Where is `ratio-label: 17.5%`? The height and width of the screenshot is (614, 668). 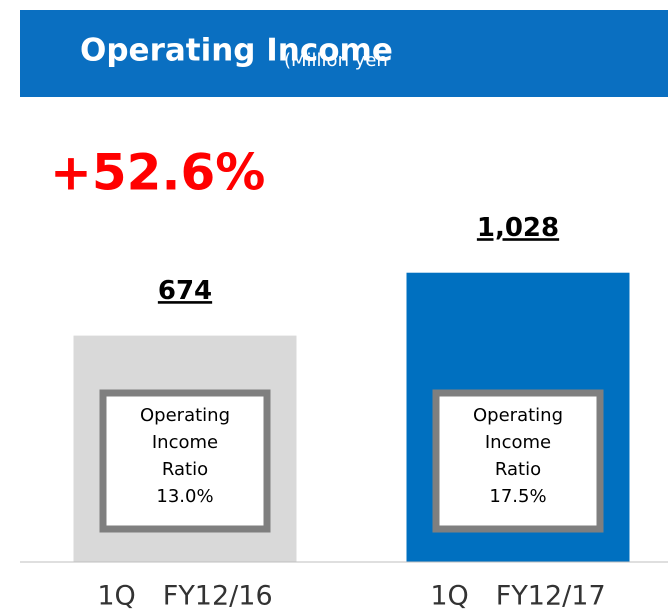
ratio-label: 17.5% is located at coordinates (517, 496).